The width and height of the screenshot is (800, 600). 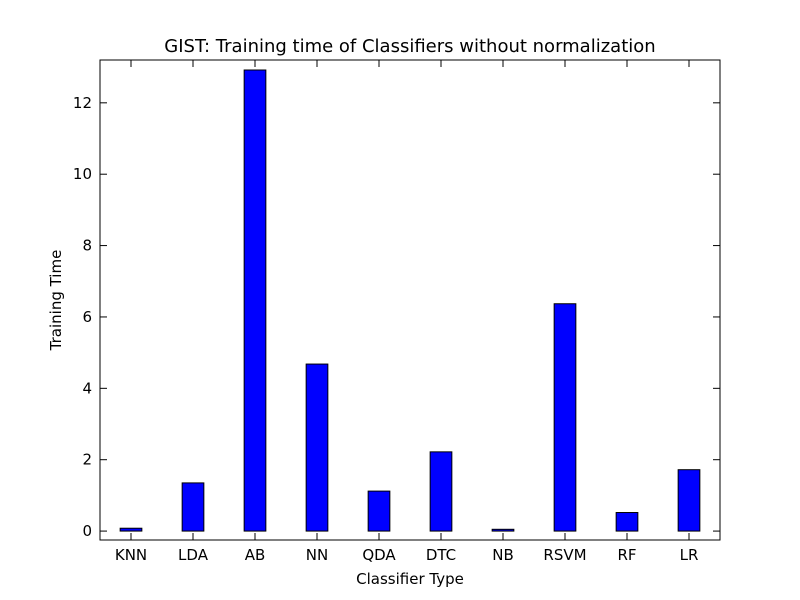 What do you see at coordinates (82, 103) in the screenshot?
I see `y-tick-label: 12` at bounding box center [82, 103].